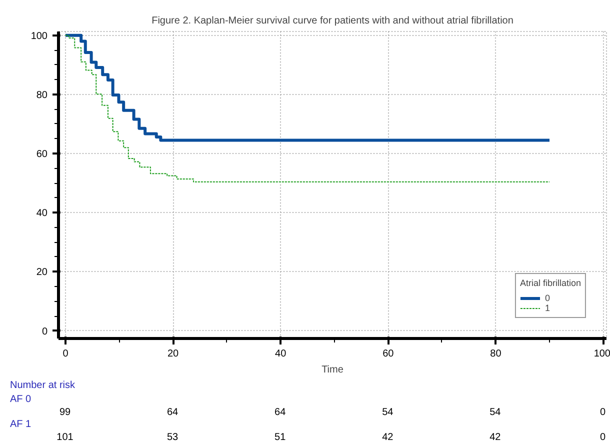  Describe the element at coordinates (172, 437) in the screenshot. I see `text: 53` at that location.